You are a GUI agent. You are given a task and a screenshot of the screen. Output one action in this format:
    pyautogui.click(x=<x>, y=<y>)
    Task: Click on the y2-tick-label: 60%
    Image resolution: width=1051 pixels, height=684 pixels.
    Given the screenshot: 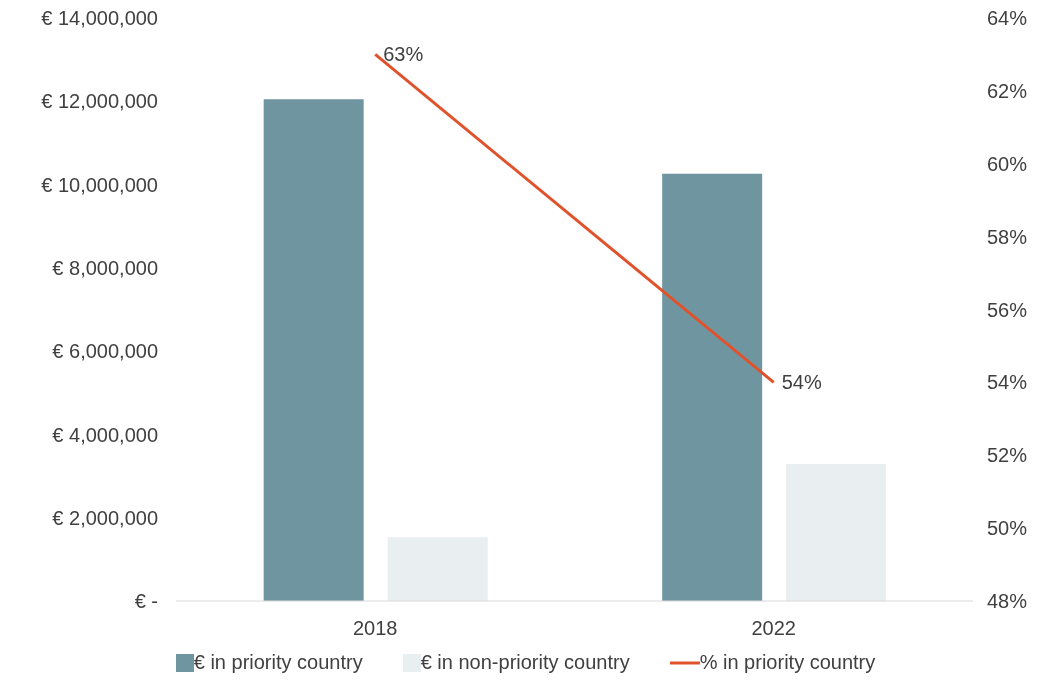 What is the action you would take?
    pyautogui.click(x=1007, y=163)
    